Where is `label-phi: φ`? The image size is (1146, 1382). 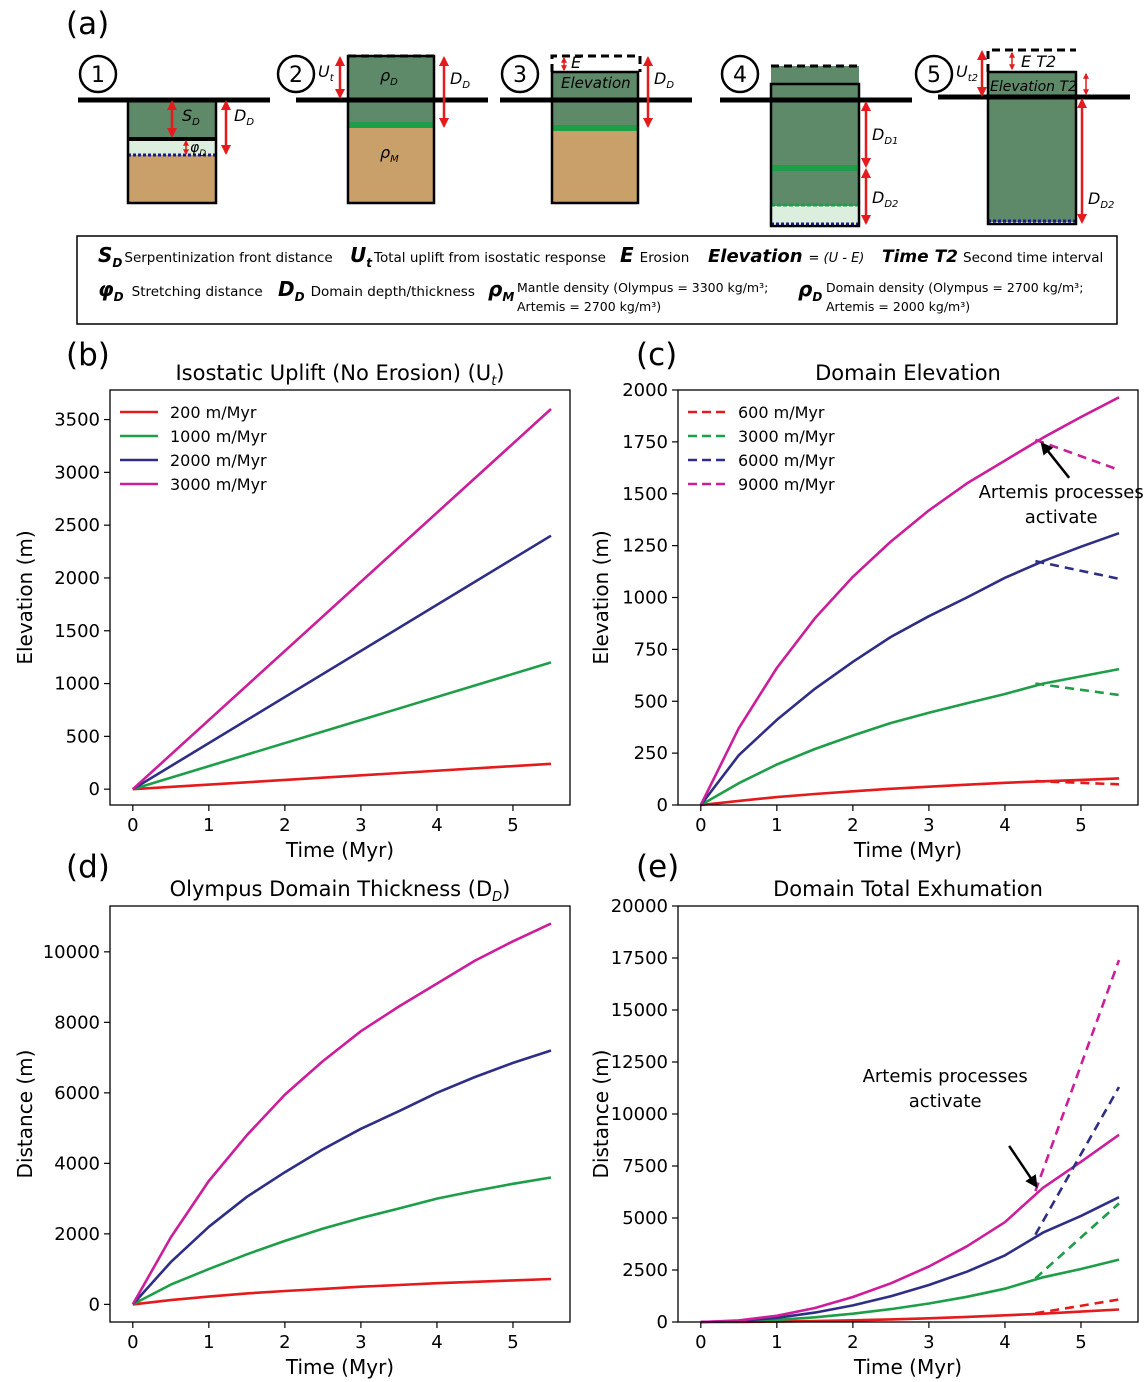 label-phi: φ is located at coordinates (195, 148).